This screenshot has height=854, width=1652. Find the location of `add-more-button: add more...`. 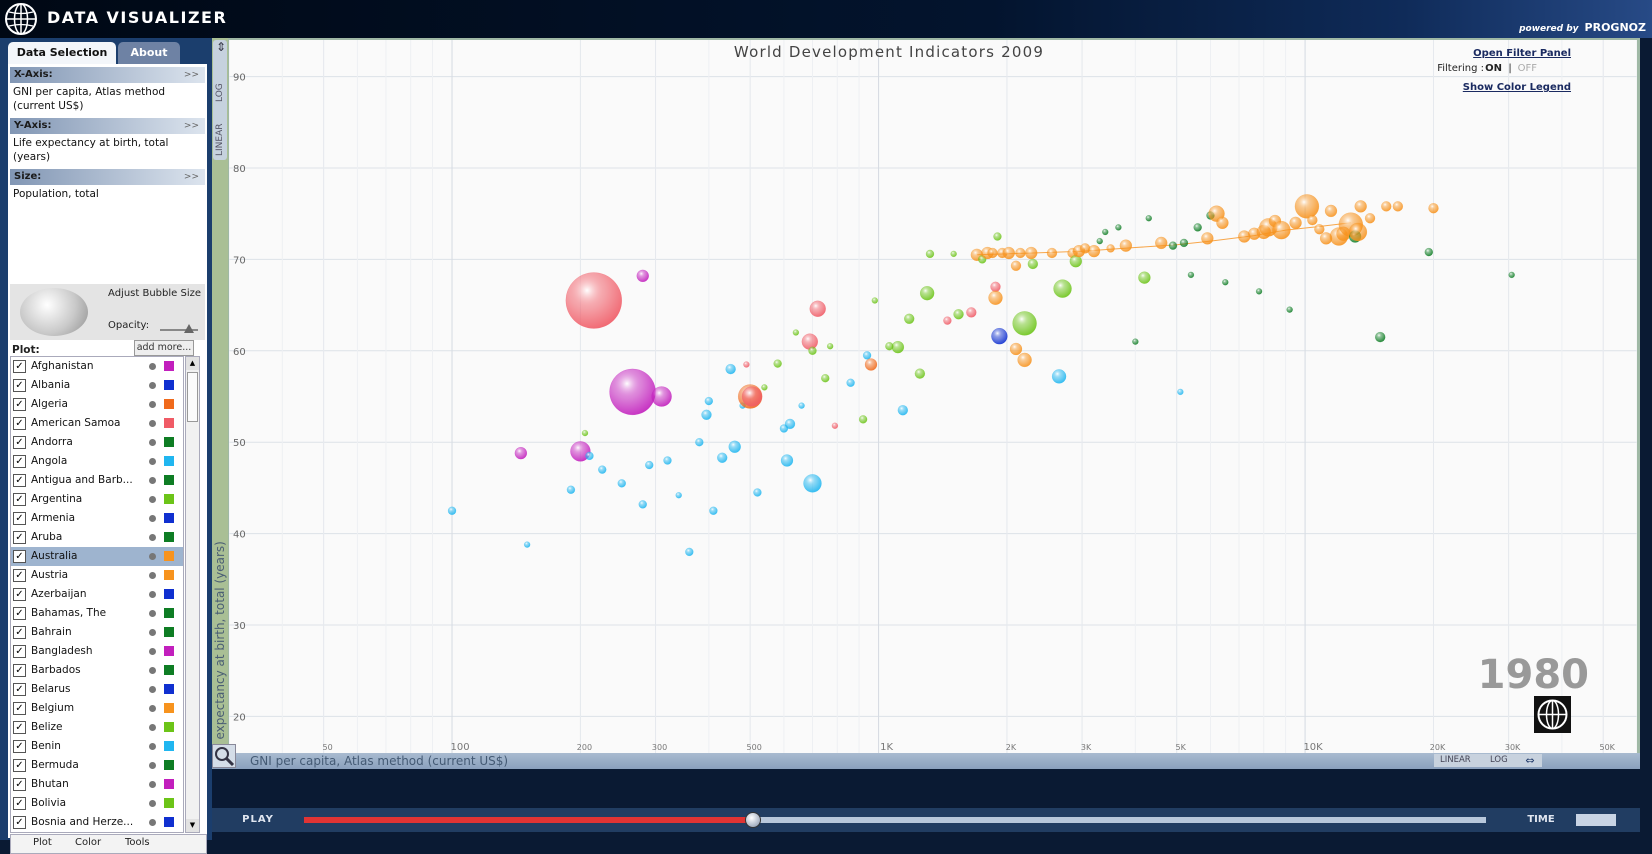

add-more-button: add more... is located at coordinates (164, 348).